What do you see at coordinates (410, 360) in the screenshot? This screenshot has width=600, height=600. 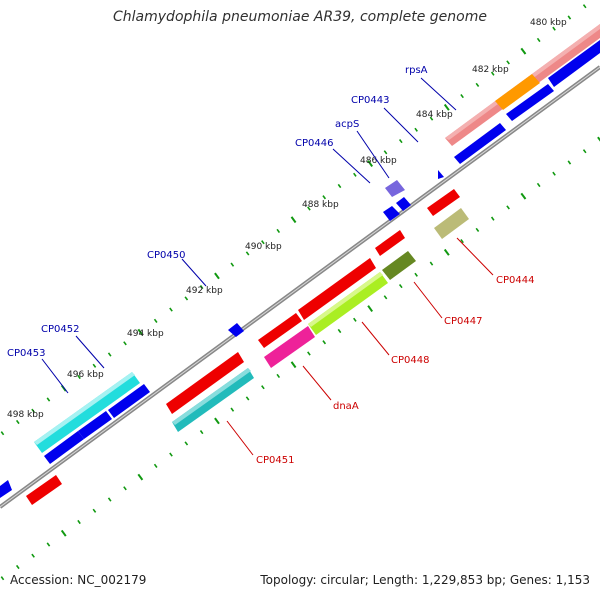 I see `gene-label-cp0448: CP0448` at bounding box center [410, 360].